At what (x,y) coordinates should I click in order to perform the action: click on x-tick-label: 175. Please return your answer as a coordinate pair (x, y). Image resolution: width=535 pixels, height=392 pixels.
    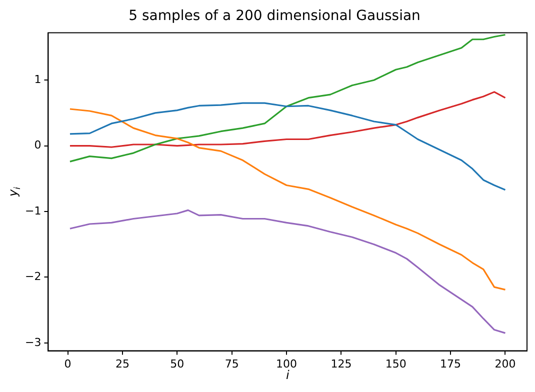
    Looking at the image, I should click on (451, 363).